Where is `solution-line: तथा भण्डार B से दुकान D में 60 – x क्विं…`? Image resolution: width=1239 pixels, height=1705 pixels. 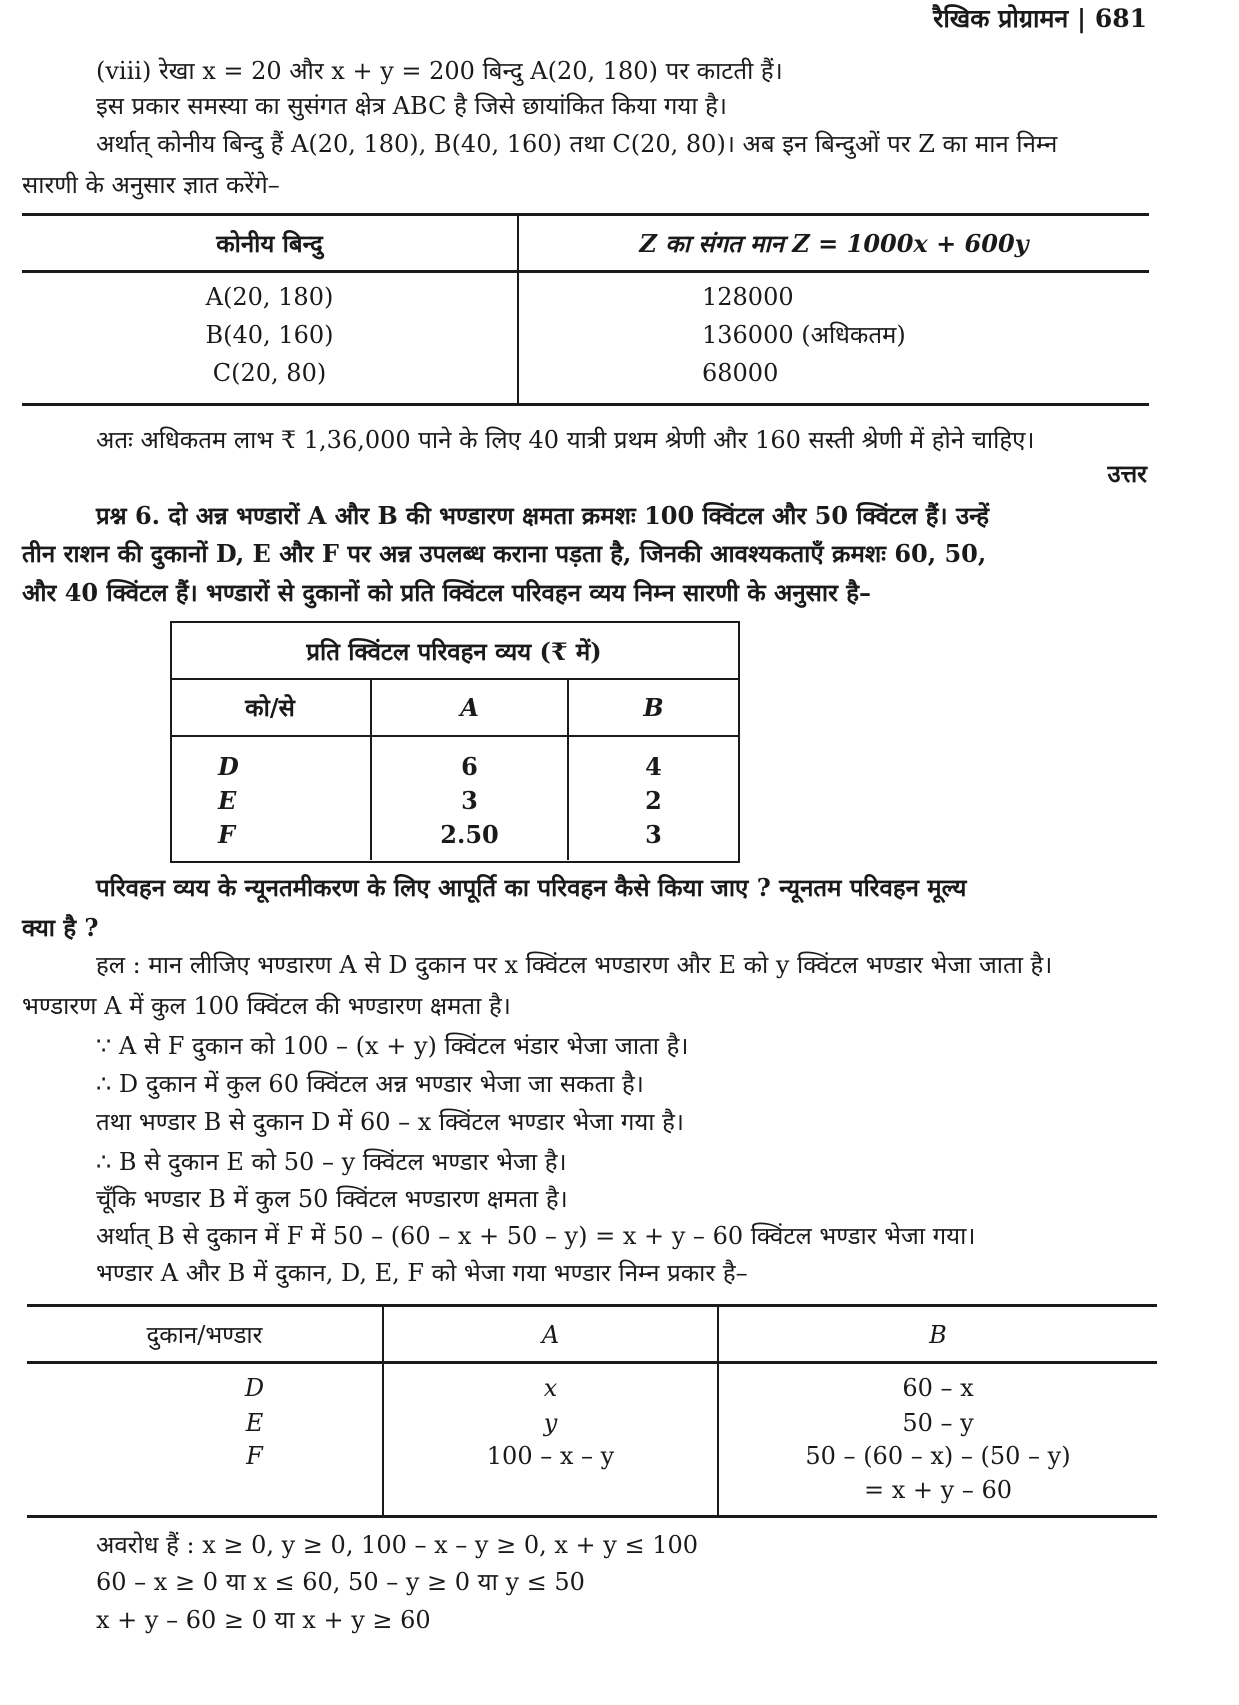 solution-line: तथा भण्डार B से दुकान D में 60 – x क्विं… is located at coordinates (390, 1122).